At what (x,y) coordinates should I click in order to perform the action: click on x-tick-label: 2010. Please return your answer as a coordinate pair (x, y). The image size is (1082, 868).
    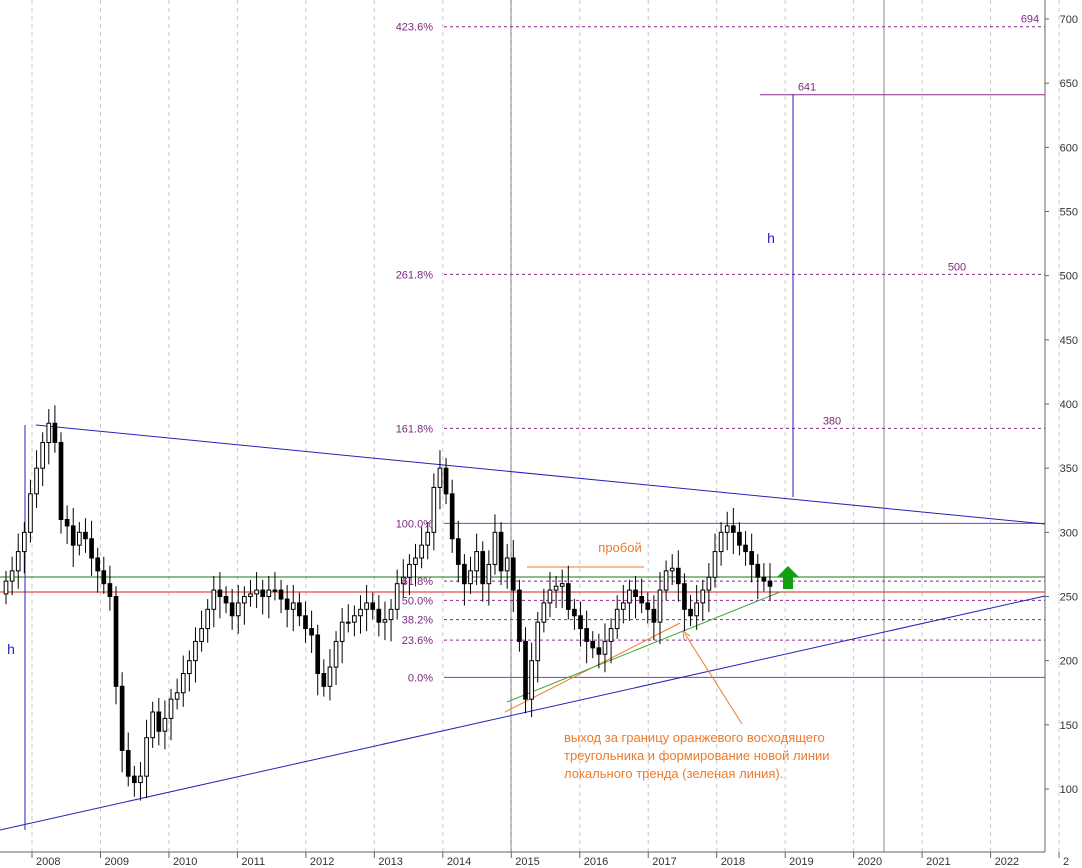
    Looking at the image, I should click on (185, 862).